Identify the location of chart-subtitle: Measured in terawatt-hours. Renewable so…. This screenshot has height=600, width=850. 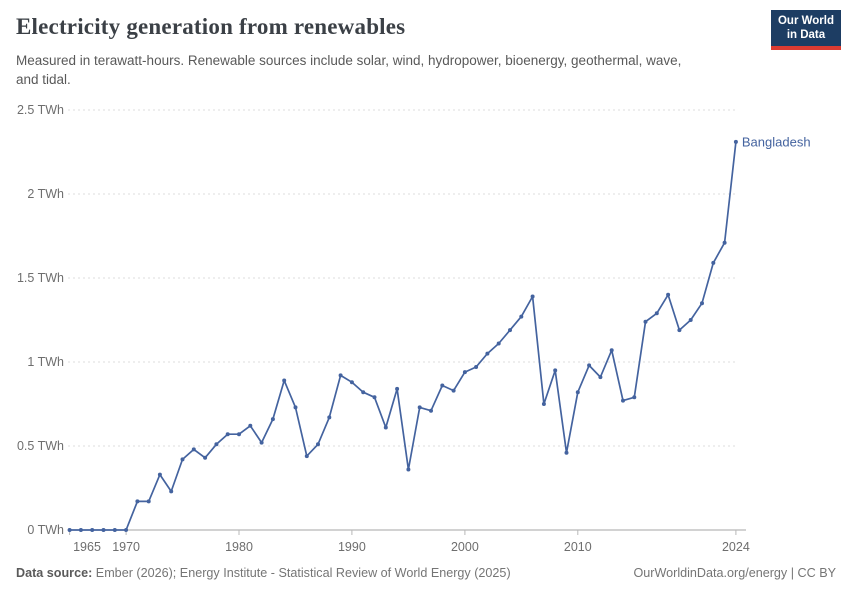
(349, 70).